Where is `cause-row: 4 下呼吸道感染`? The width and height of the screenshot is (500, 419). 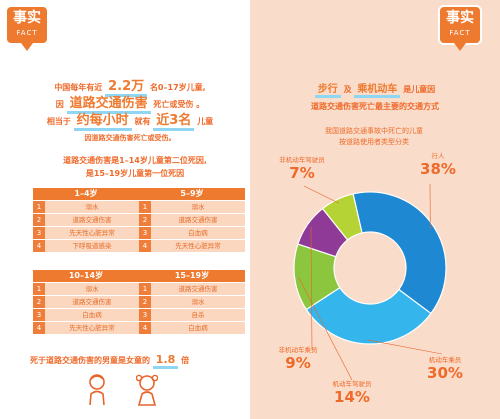
cause-row: 4 下呼吸道感染 is located at coordinates (86, 246).